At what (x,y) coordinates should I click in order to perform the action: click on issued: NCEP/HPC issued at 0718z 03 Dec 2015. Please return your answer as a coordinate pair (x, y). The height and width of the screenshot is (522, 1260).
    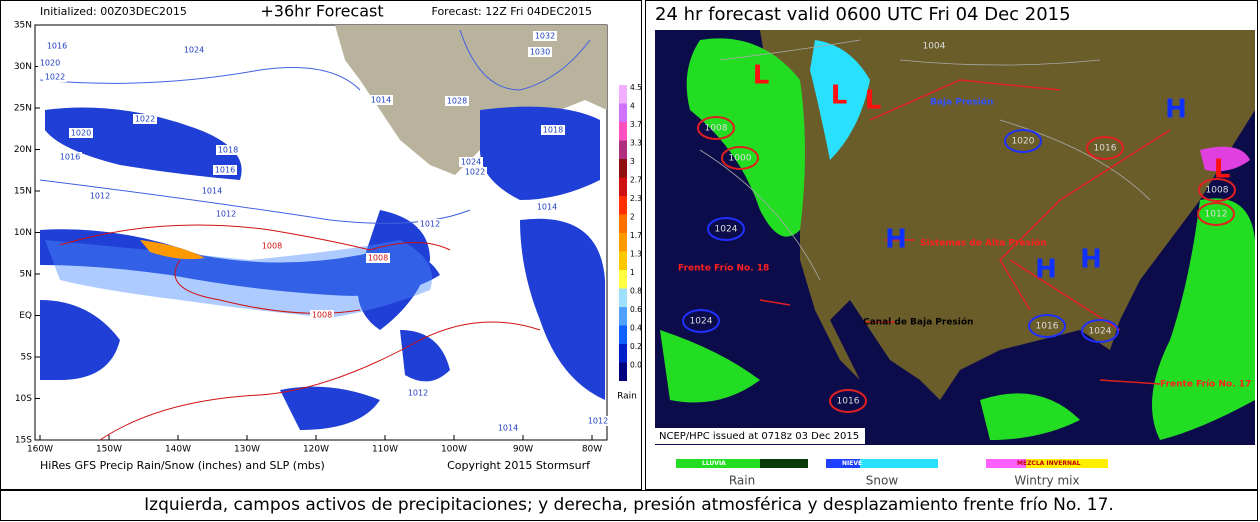
    Looking at the image, I should click on (759, 436).